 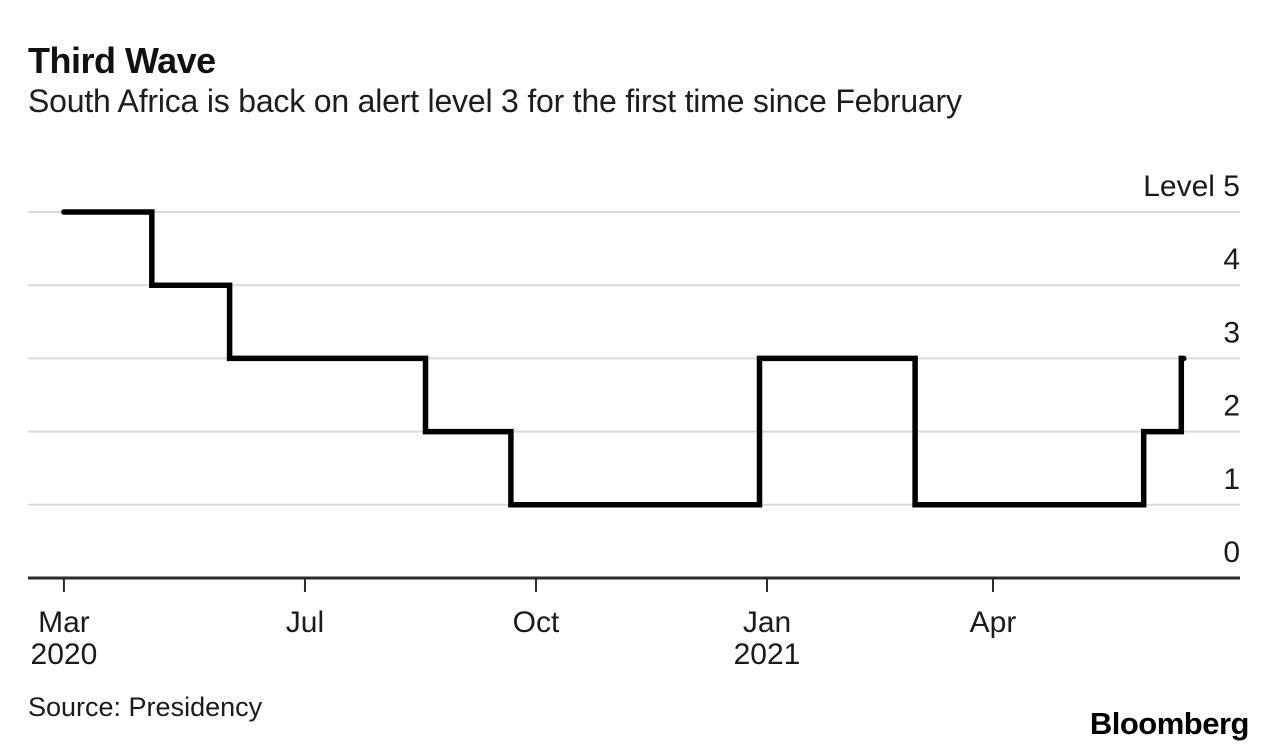 What do you see at coordinates (1169, 723) in the screenshot?
I see `bloomberg-logo: Bloomberg` at bounding box center [1169, 723].